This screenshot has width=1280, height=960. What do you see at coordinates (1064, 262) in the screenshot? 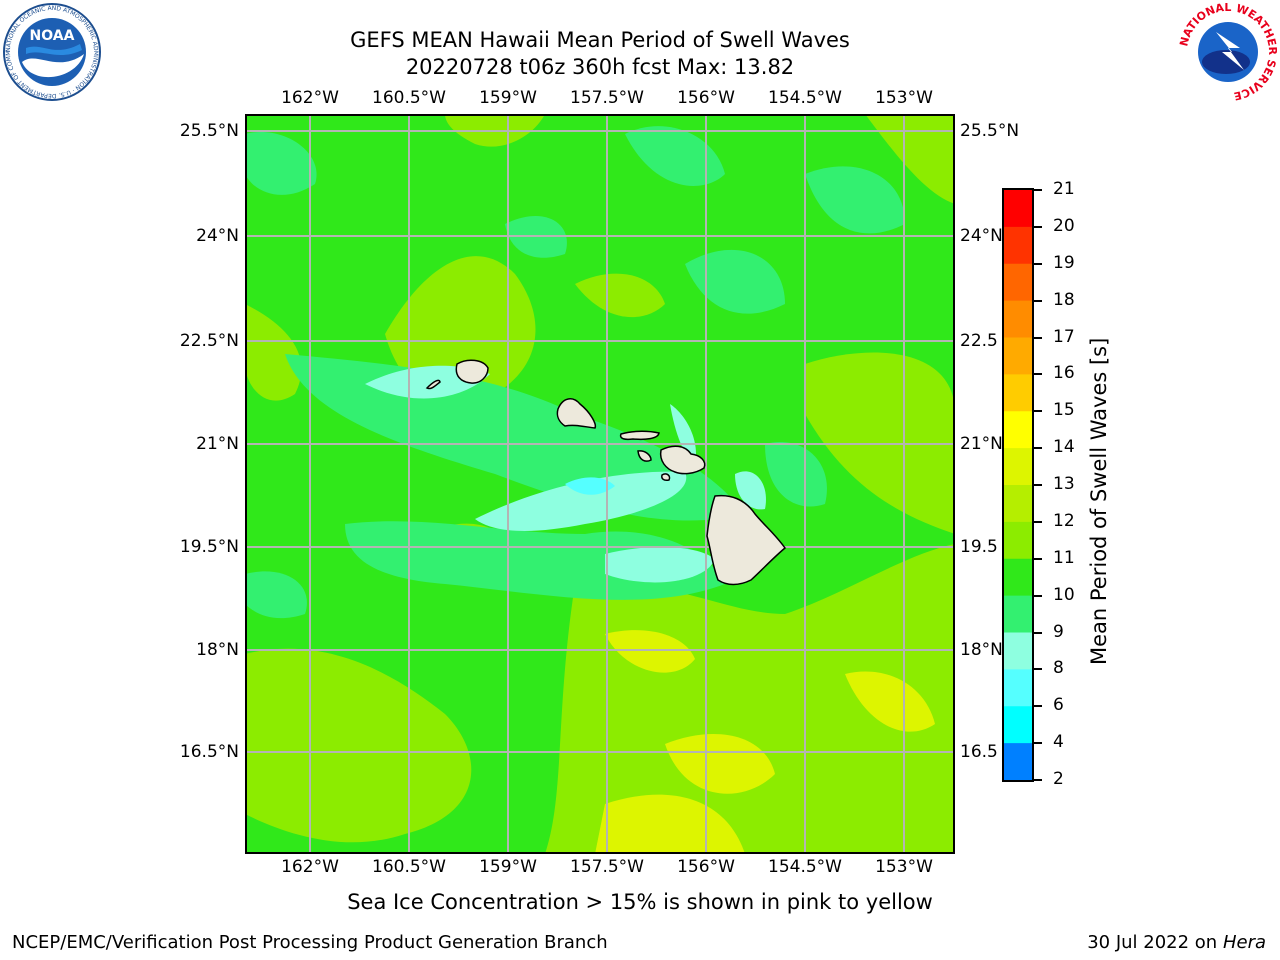
I see `colorbar-tick-label: 19` at bounding box center [1064, 262].